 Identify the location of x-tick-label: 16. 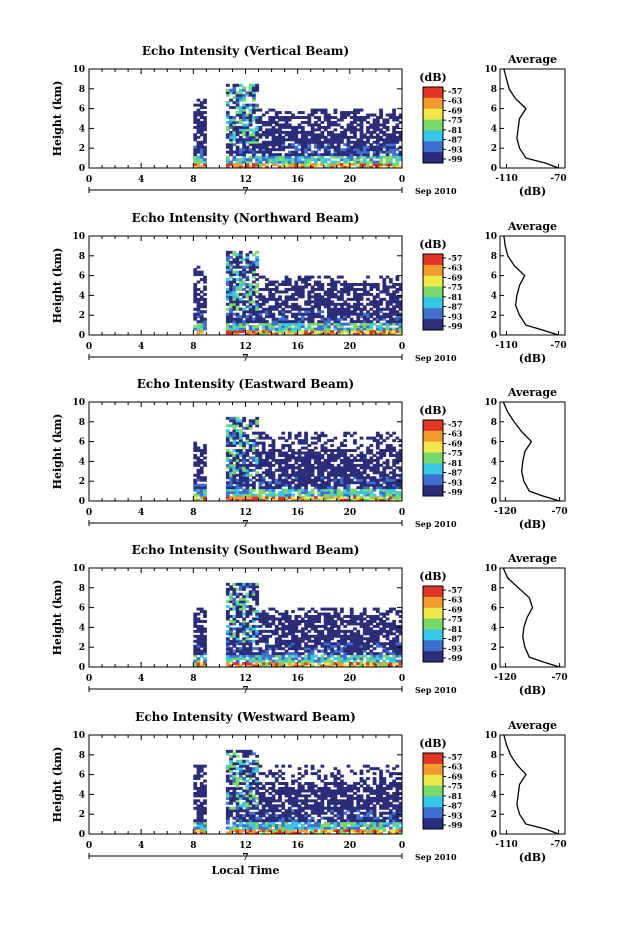
(297, 679).